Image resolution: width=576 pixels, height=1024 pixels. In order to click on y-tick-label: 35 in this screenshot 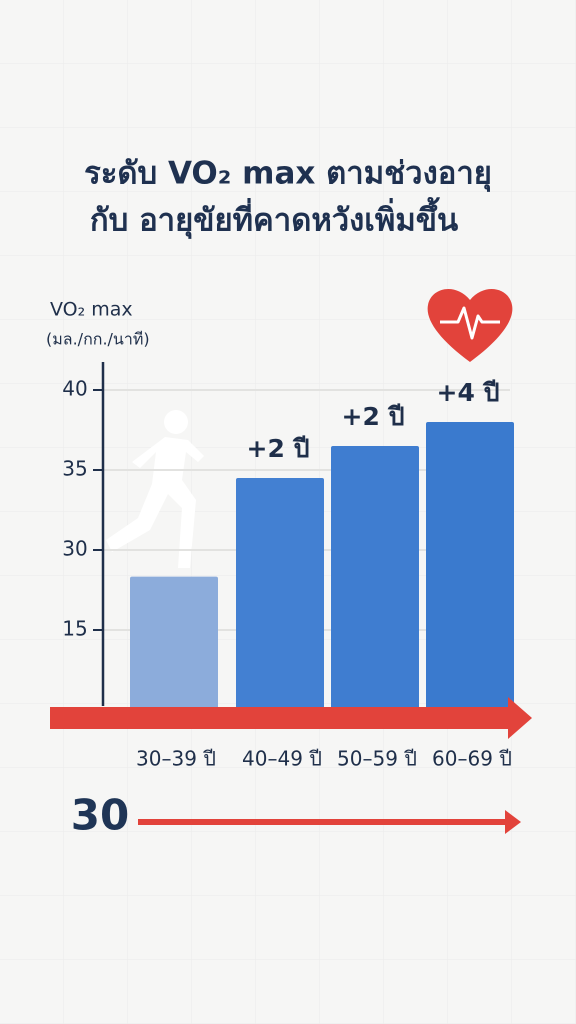, I will do `click(74, 469)`.